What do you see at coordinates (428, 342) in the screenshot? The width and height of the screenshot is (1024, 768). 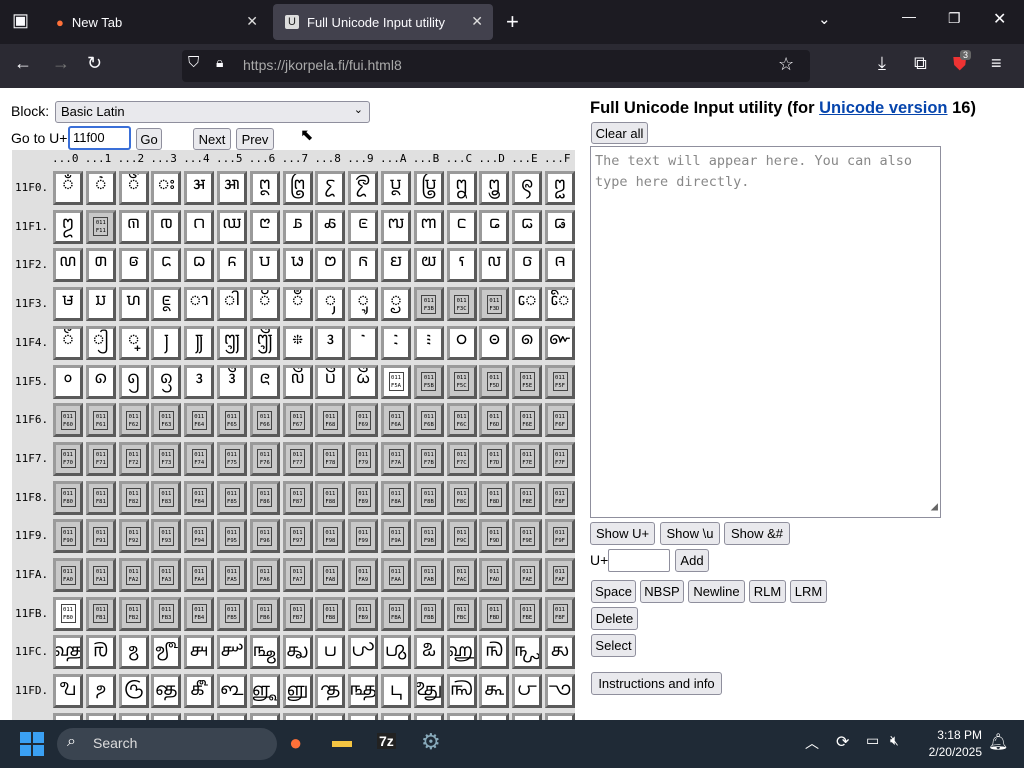 I see `char-cell: 𑽋` at bounding box center [428, 342].